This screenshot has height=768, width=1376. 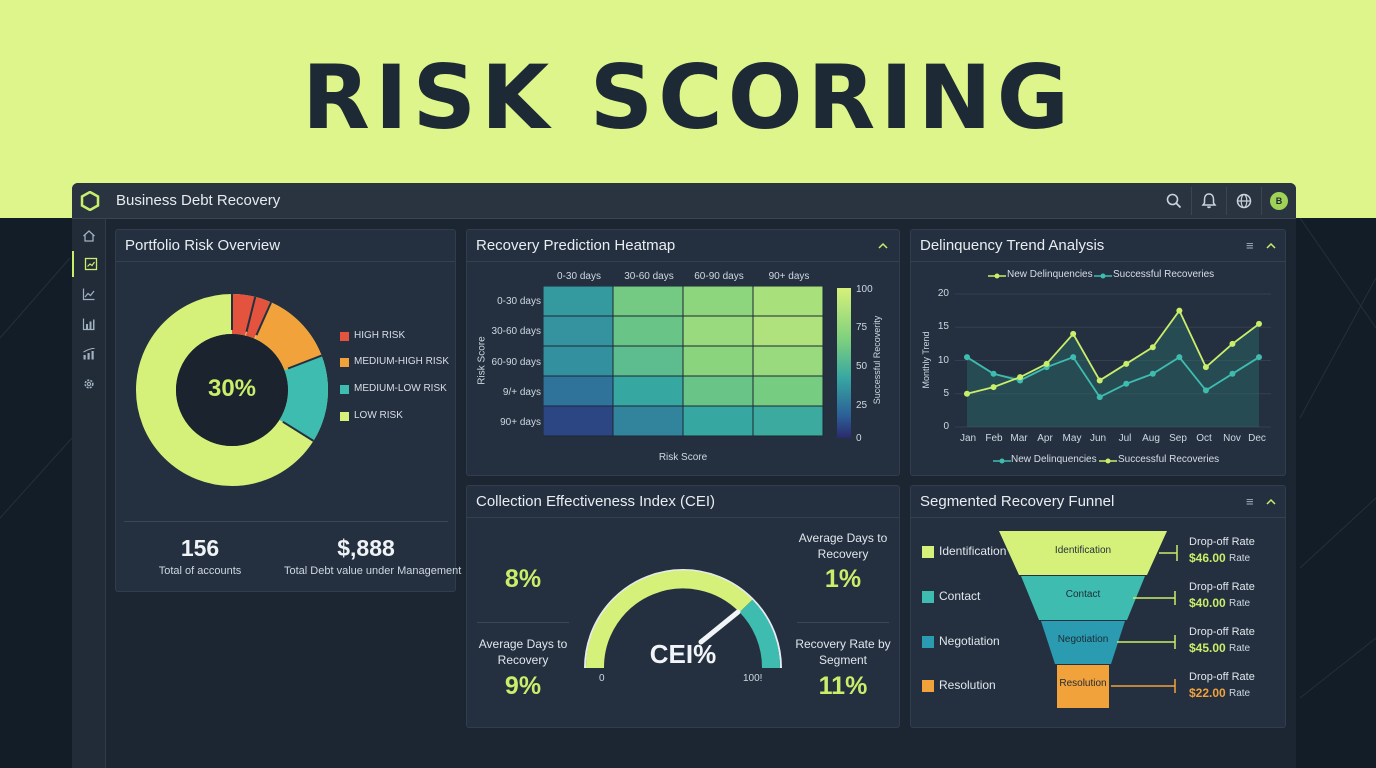 What do you see at coordinates (521, 392) in the screenshot?
I see `heatmap-row-label: 9/+ days` at bounding box center [521, 392].